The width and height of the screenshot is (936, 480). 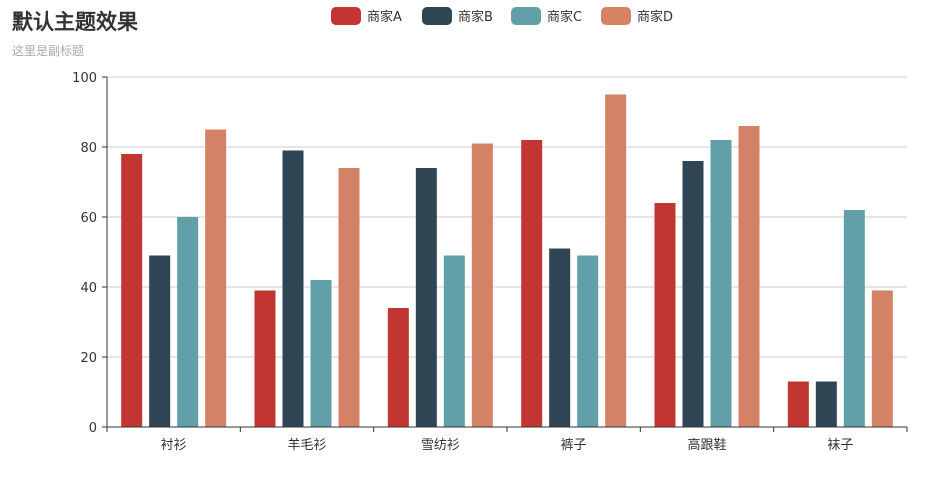 What do you see at coordinates (88, 148) in the screenshot?
I see `y-tick-label: 80` at bounding box center [88, 148].